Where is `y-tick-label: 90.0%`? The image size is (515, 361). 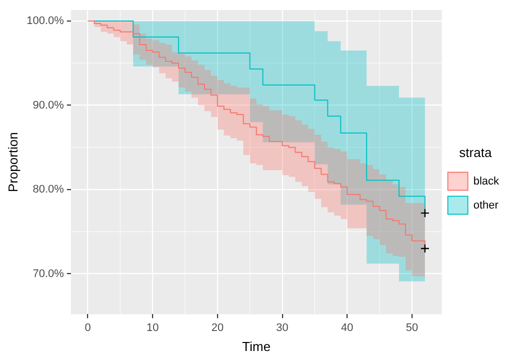
y-tick-label: 90.0% is located at coordinates (48, 105).